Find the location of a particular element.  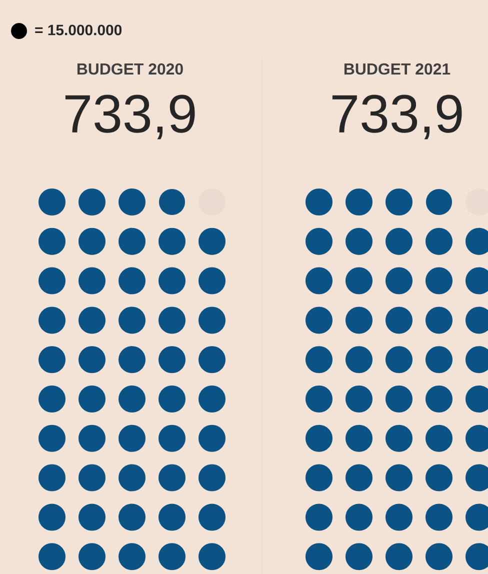

category-label: BUDGET 2021 is located at coordinates (397, 69).